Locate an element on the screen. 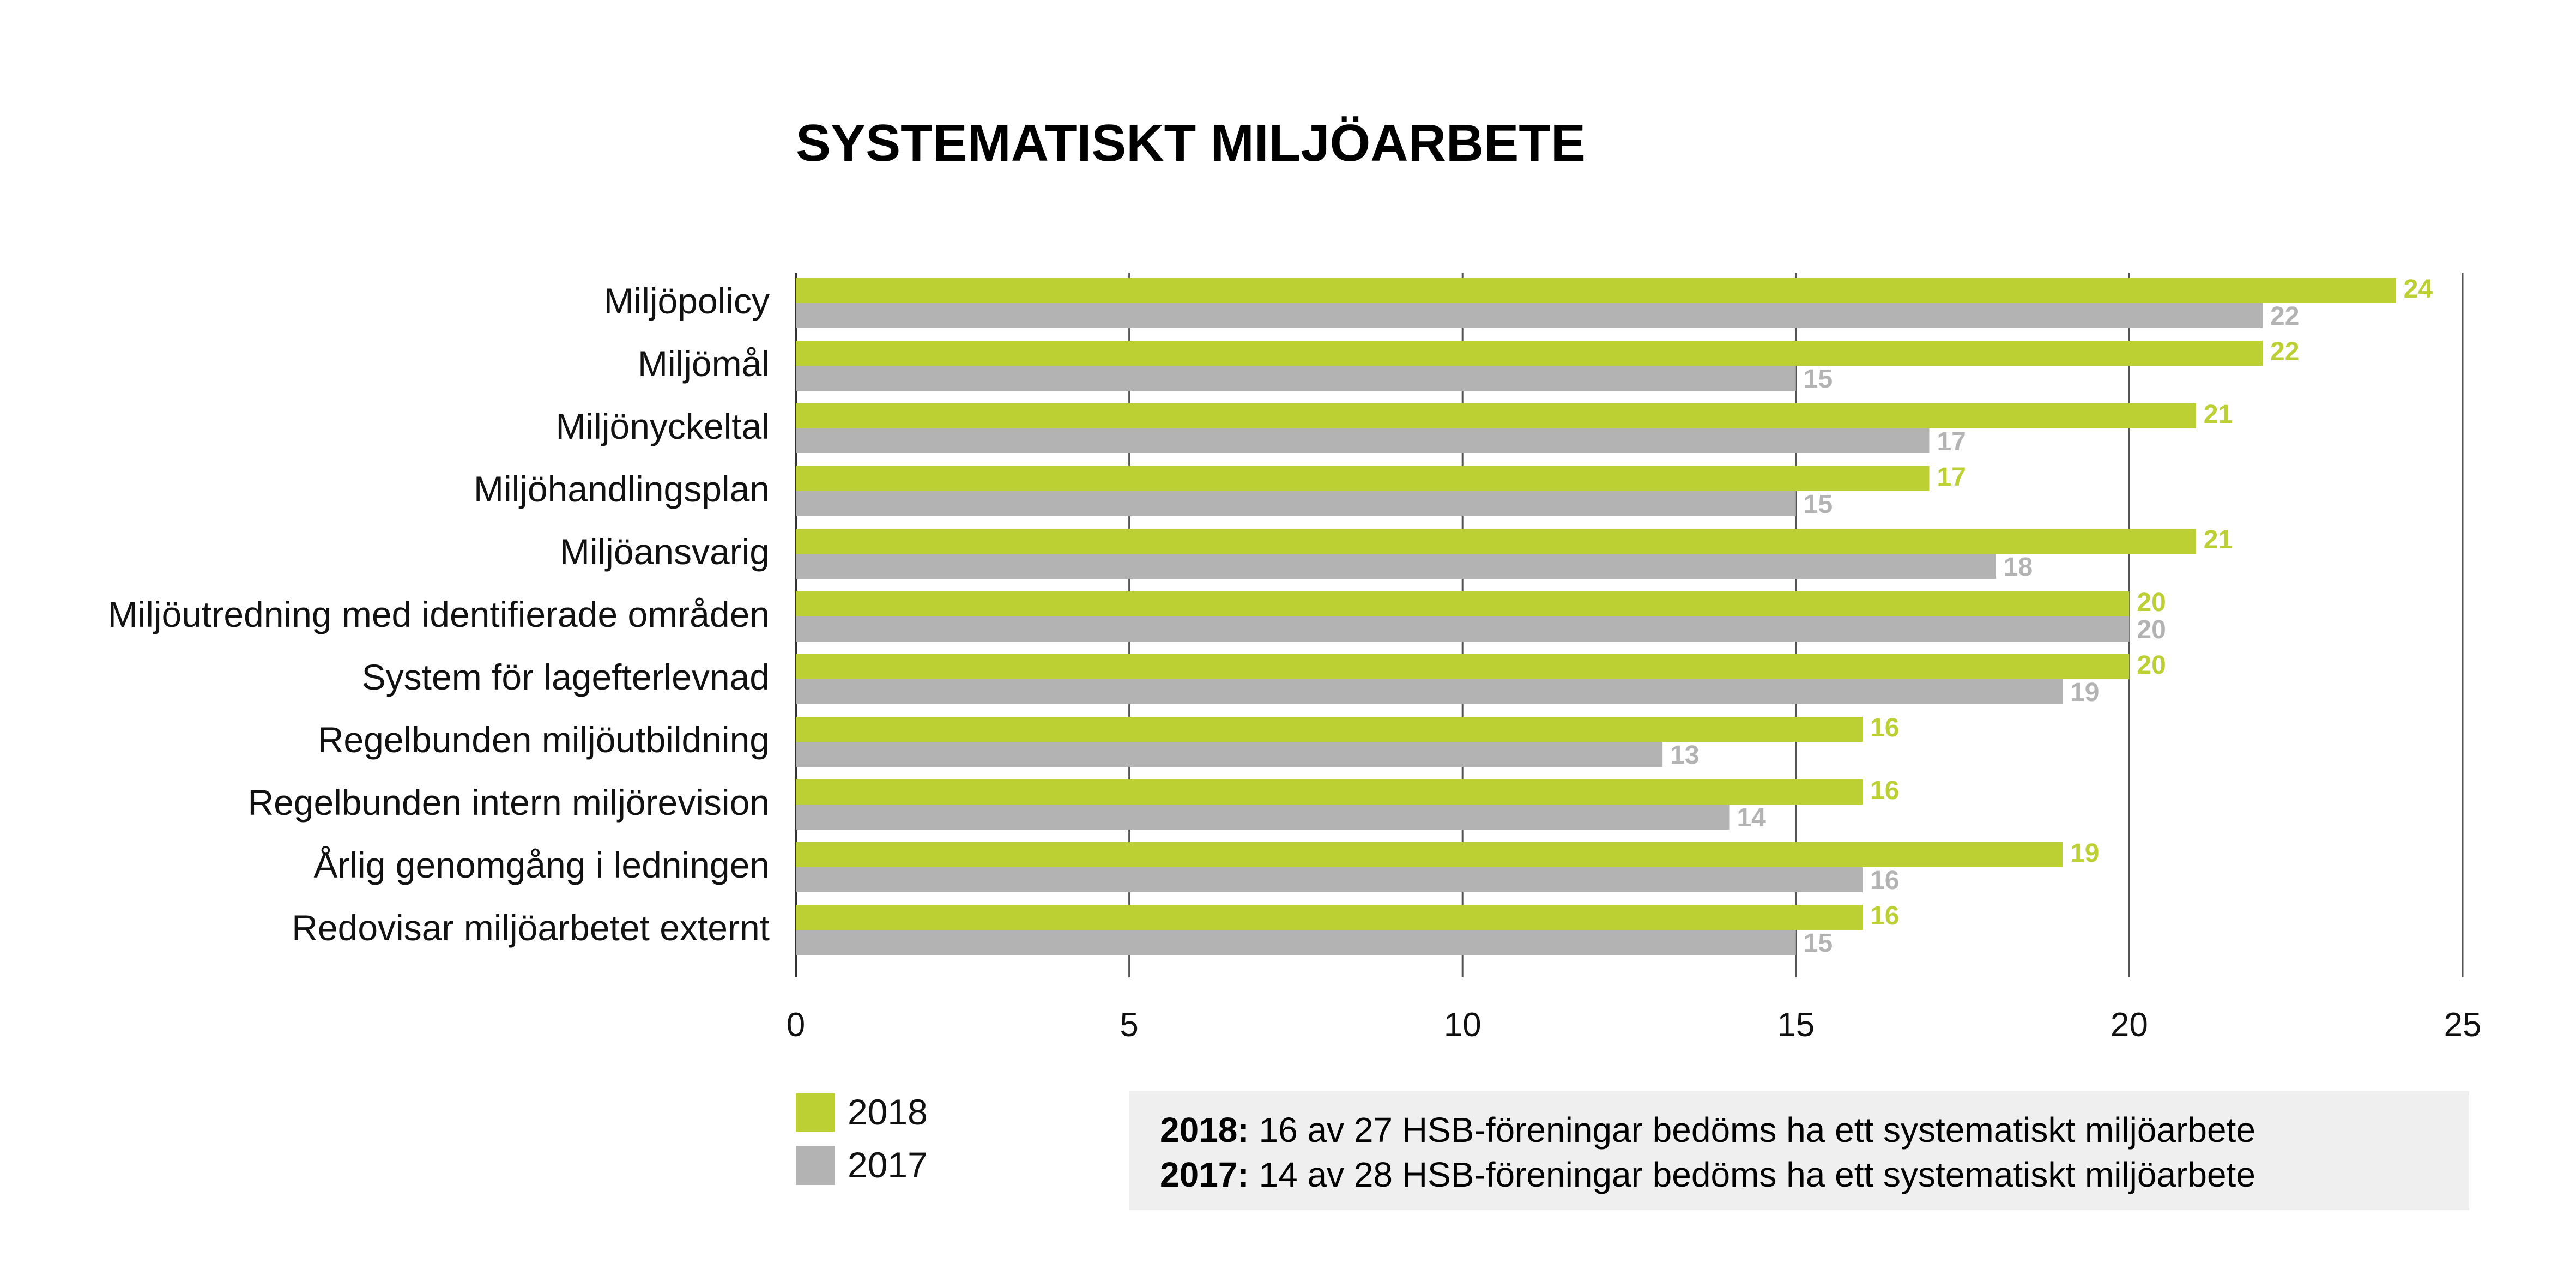  value-label-2017: 20 is located at coordinates (2151, 629).